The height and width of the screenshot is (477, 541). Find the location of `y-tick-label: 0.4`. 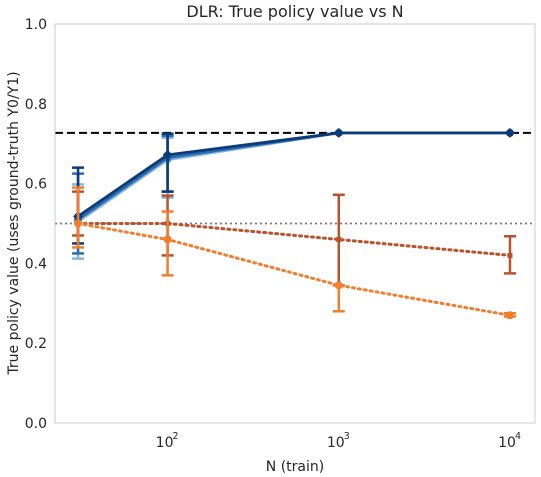

y-tick-label: 0.4 is located at coordinates (36, 264).